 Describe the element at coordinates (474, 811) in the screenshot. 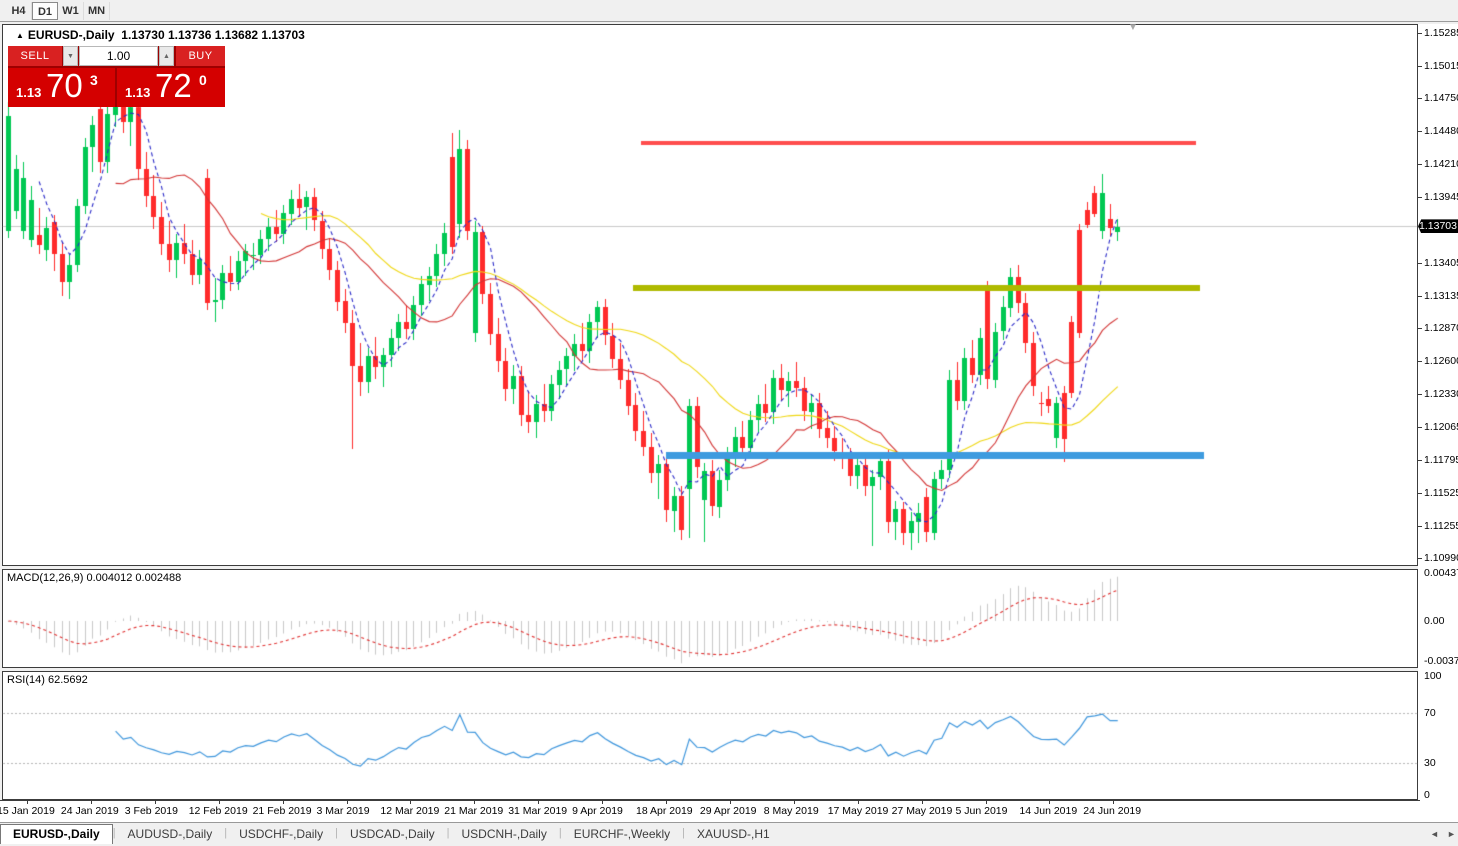

I see `date-label: 21 Mar 2019` at that location.